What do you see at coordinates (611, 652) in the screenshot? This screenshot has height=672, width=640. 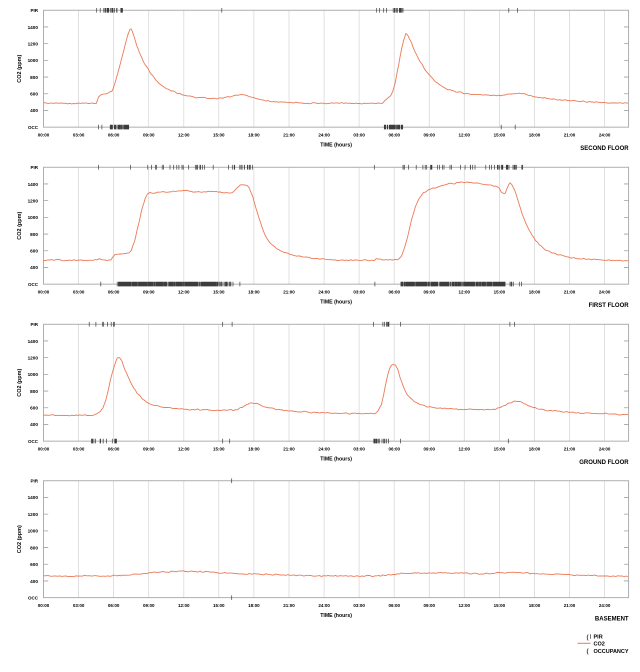 I see `svg-text: OCCUPANCY` at bounding box center [611, 652].